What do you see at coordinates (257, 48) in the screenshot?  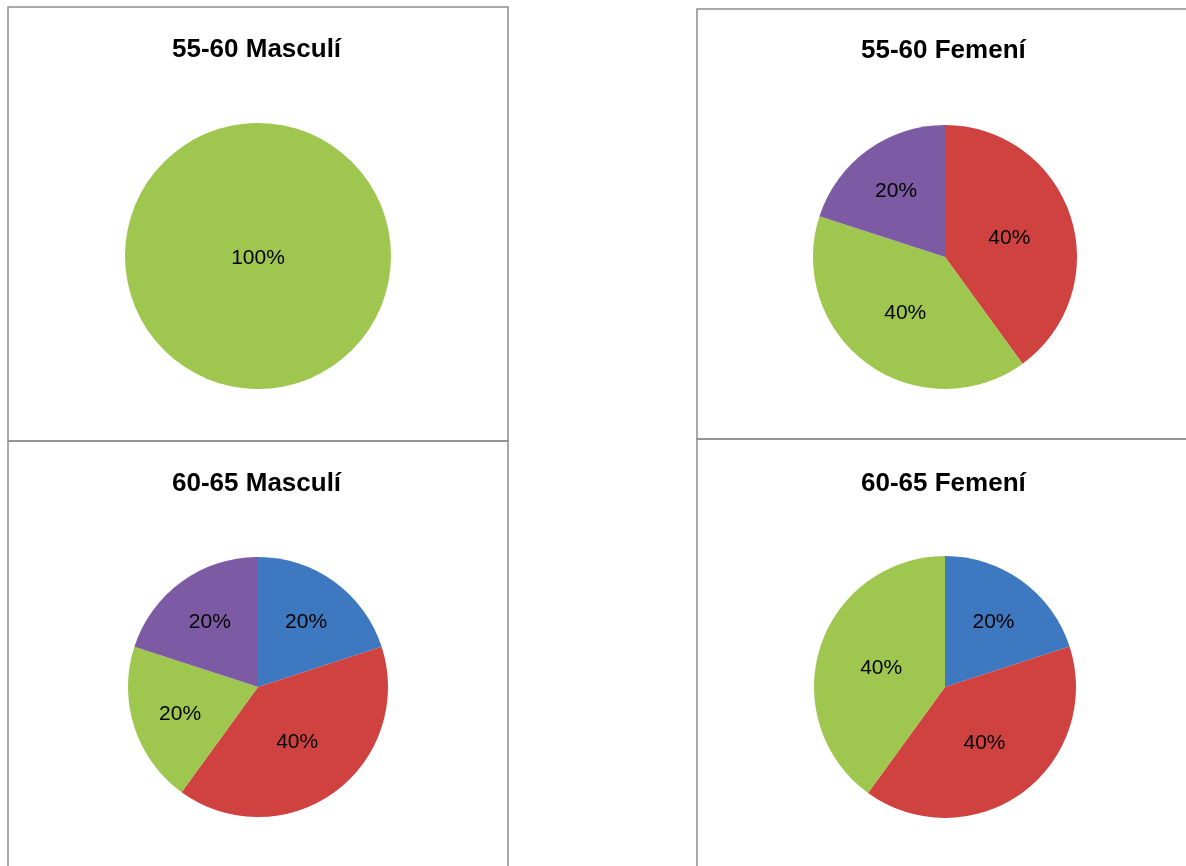 I see `chart-title: 55-60 Masculí` at bounding box center [257, 48].